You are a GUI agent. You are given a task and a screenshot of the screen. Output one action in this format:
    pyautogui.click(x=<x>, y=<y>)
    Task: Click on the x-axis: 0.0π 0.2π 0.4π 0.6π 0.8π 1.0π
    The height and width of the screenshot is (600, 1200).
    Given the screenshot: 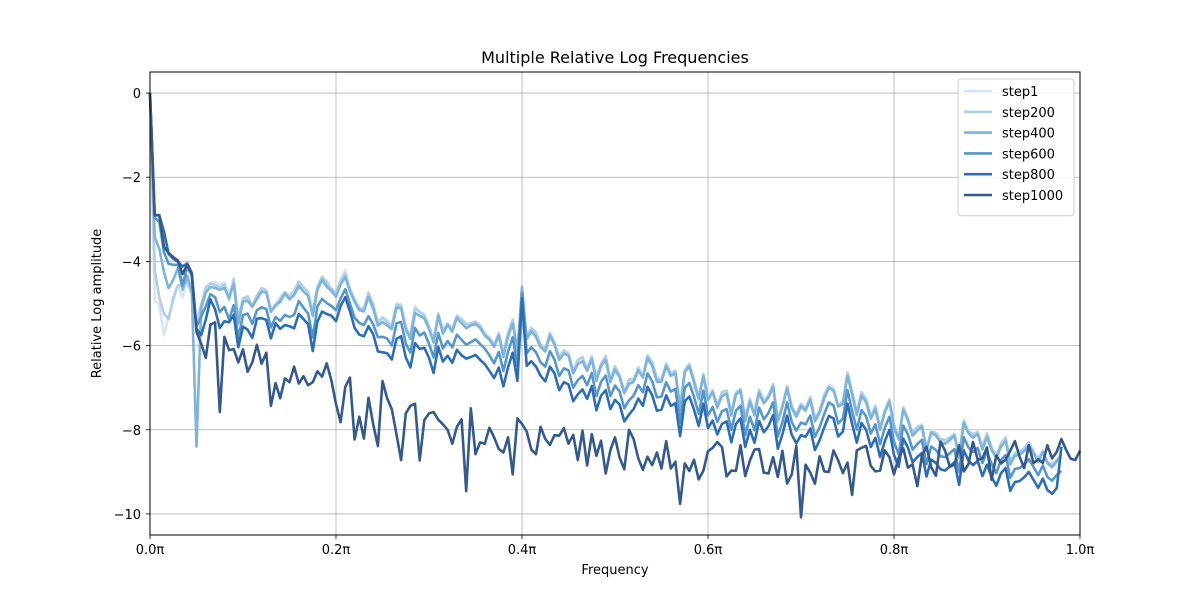 What is the action you would take?
    pyautogui.click(x=615, y=546)
    